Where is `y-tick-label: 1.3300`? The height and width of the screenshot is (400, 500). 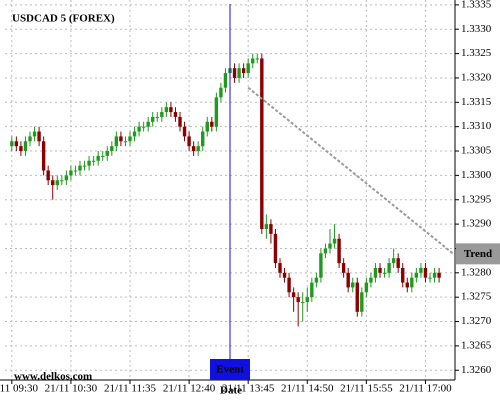
y-tick-label: 1.3300 is located at coordinates (476, 175).